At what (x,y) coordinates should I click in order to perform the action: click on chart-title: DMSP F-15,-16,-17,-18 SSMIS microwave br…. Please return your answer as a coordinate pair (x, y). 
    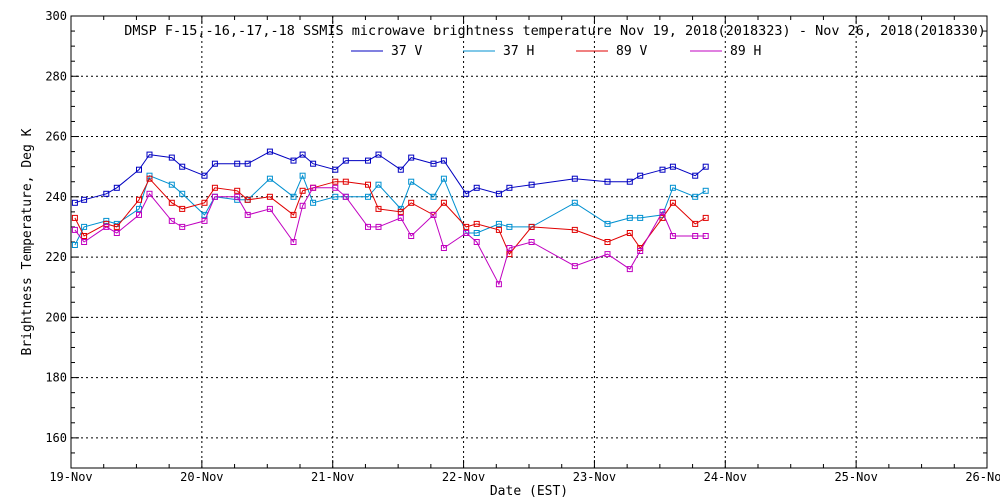
    Looking at the image, I should click on (555, 31).